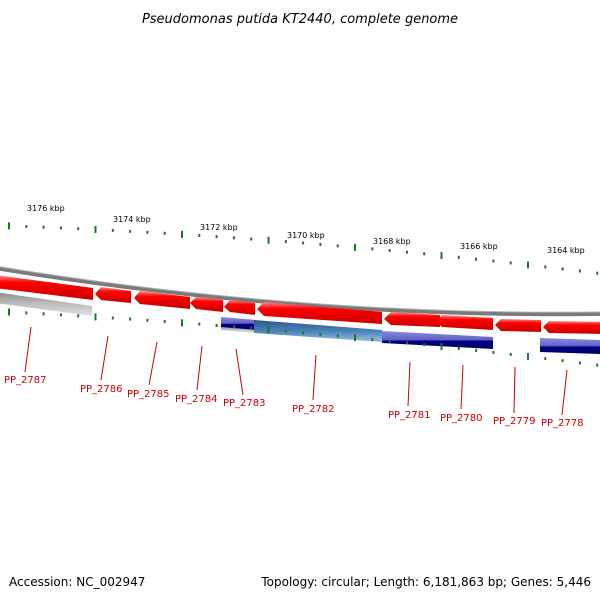  Describe the element at coordinates (461, 418) in the screenshot. I see `gene-label: PP_2780` at that location.